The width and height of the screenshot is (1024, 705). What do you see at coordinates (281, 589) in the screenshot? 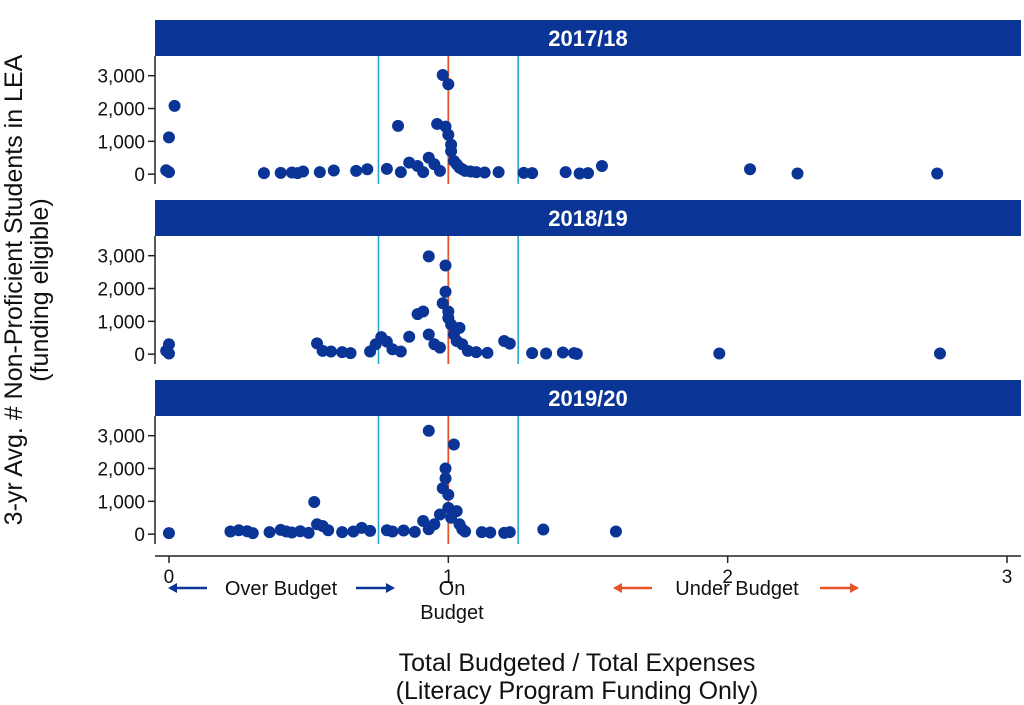
I see `over-budget-label: Over Budget` at bounding box center [281, 589].